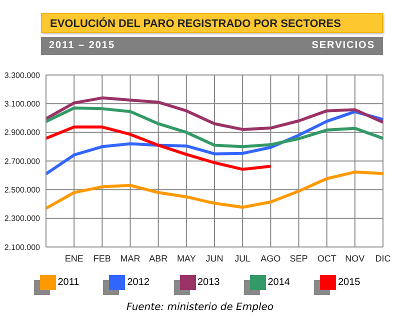 The width and height of the screenshot is (400, 327). Describe the element at coordinates (383, 258) in the screenshot. I see `x-tick-label: DIC` at that location.